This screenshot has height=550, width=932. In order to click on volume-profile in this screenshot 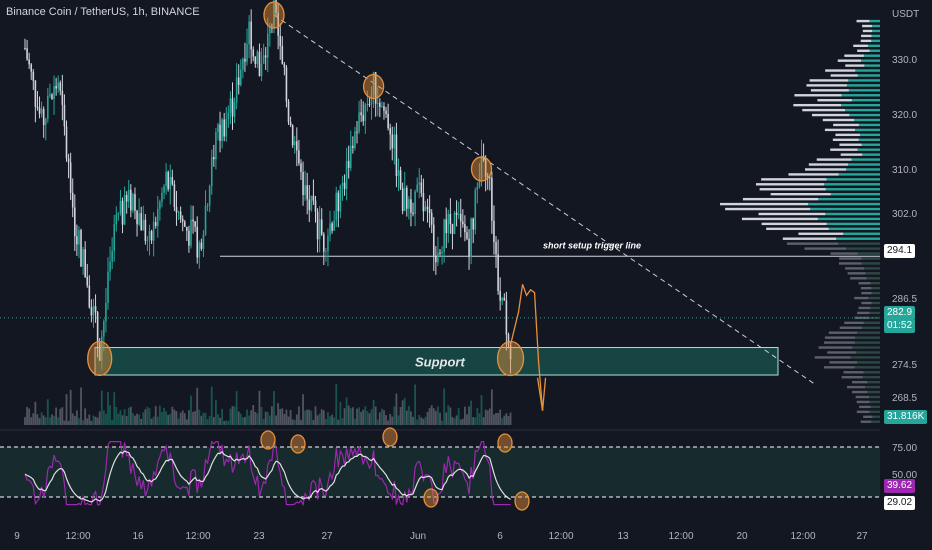, I will do `click(800, 221)`.